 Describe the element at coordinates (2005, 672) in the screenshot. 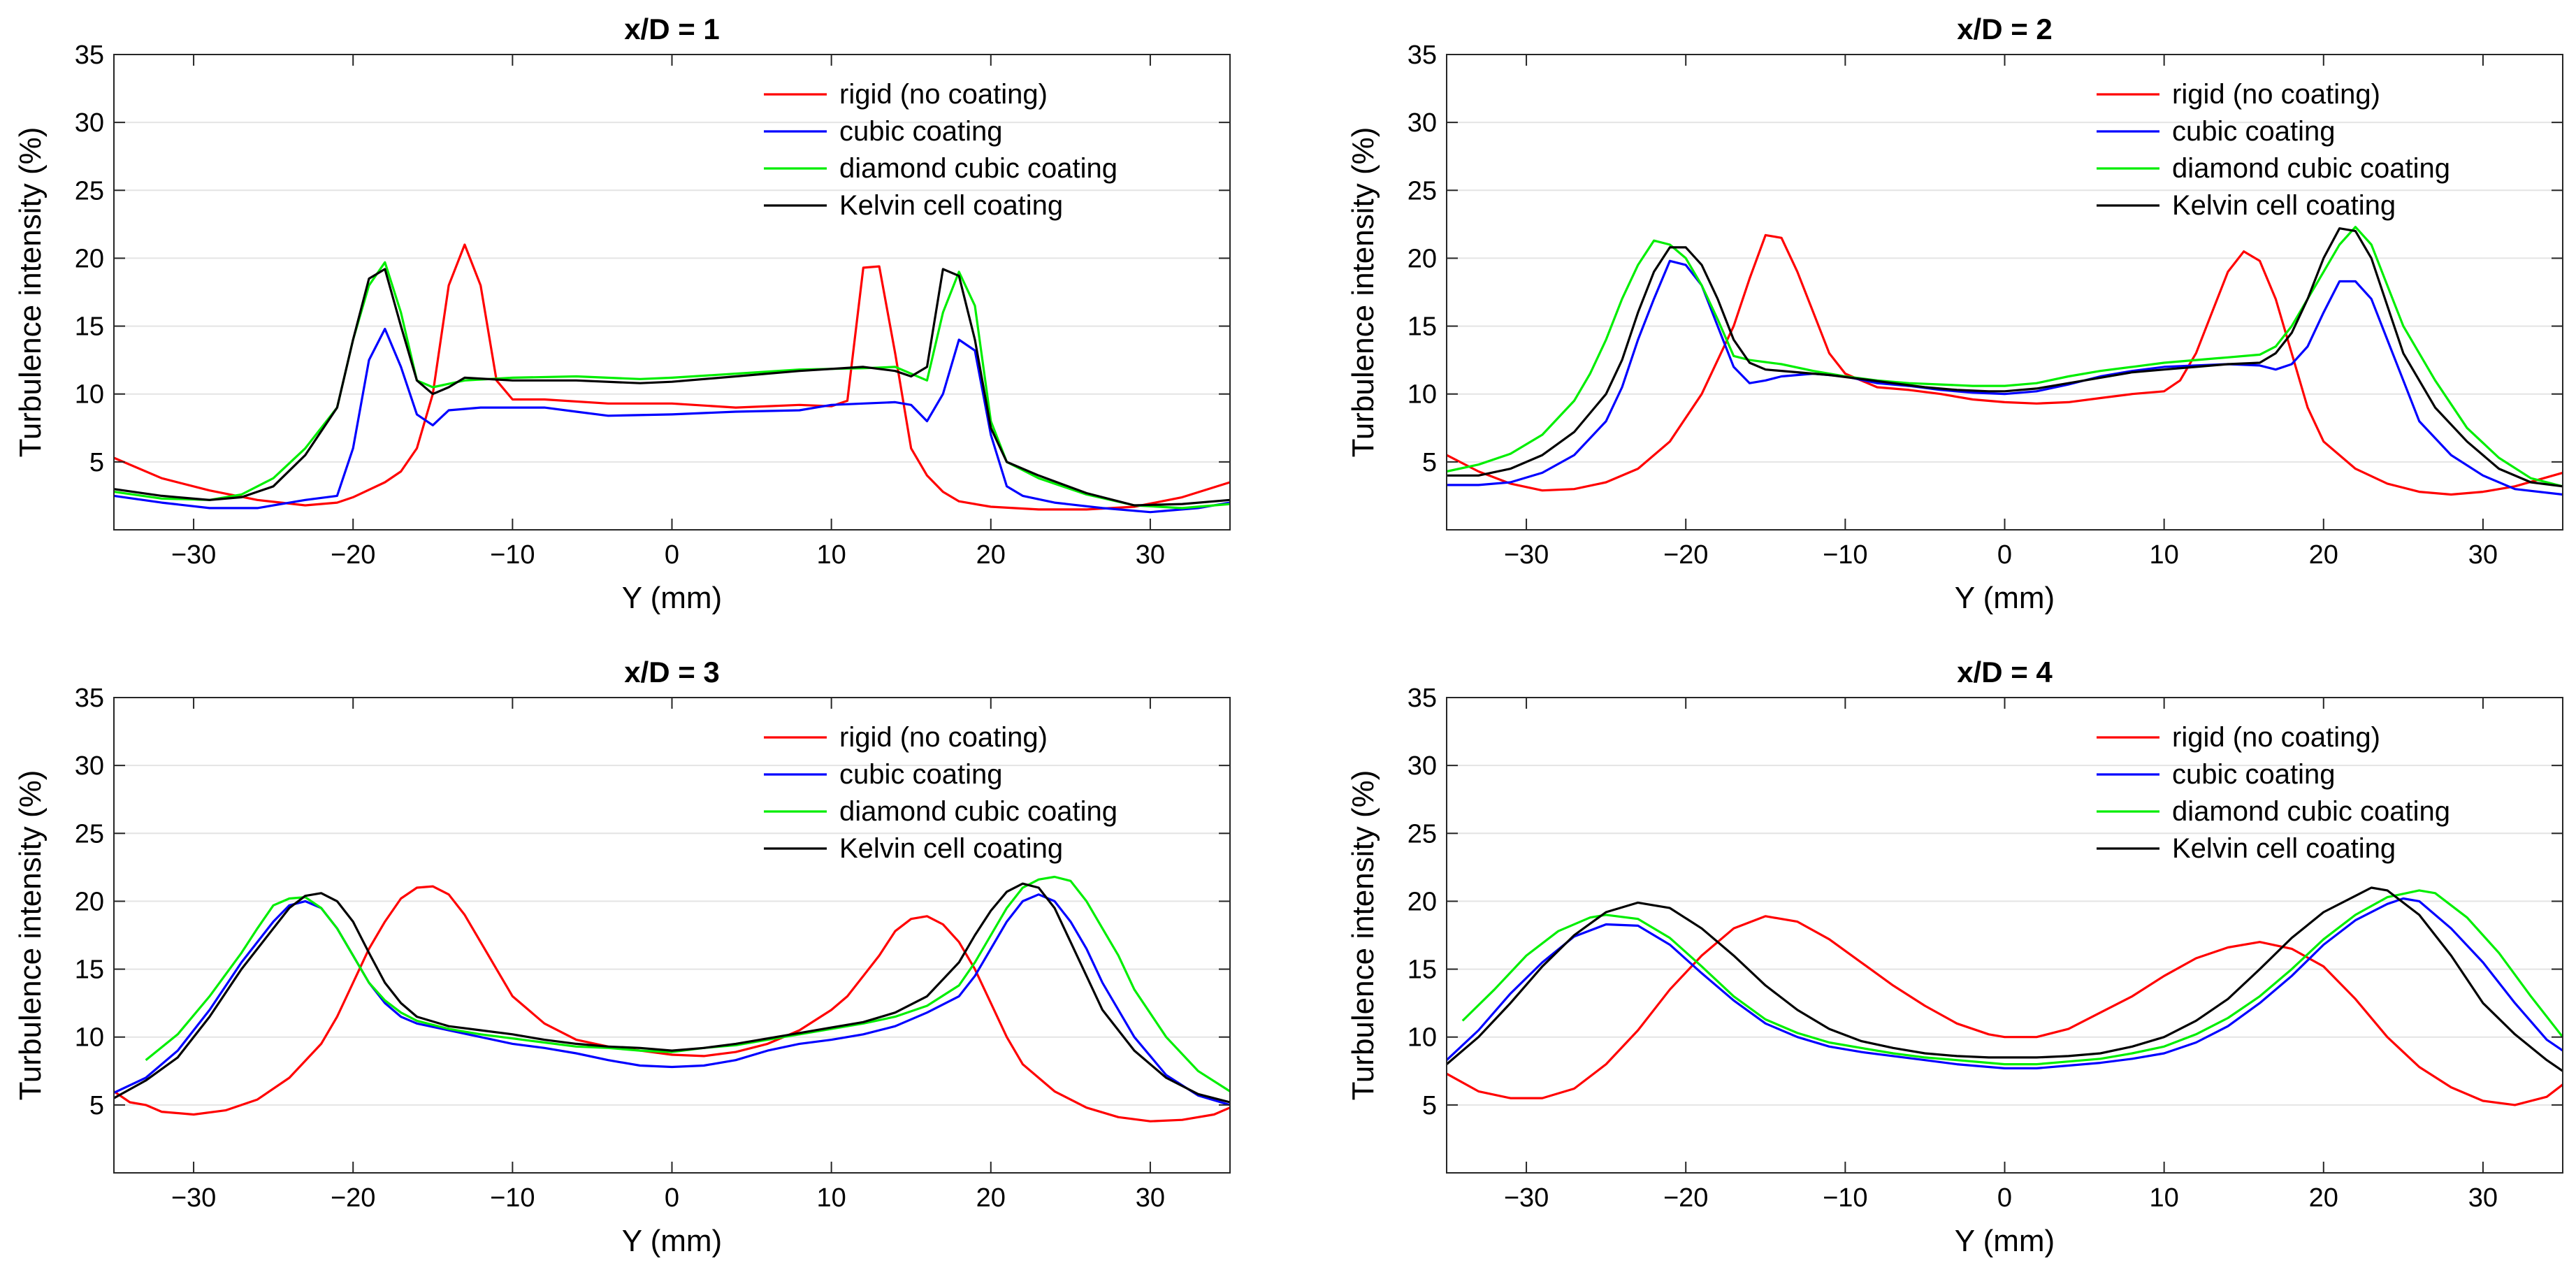

I see `chart-title: x/D = 4` at that location.